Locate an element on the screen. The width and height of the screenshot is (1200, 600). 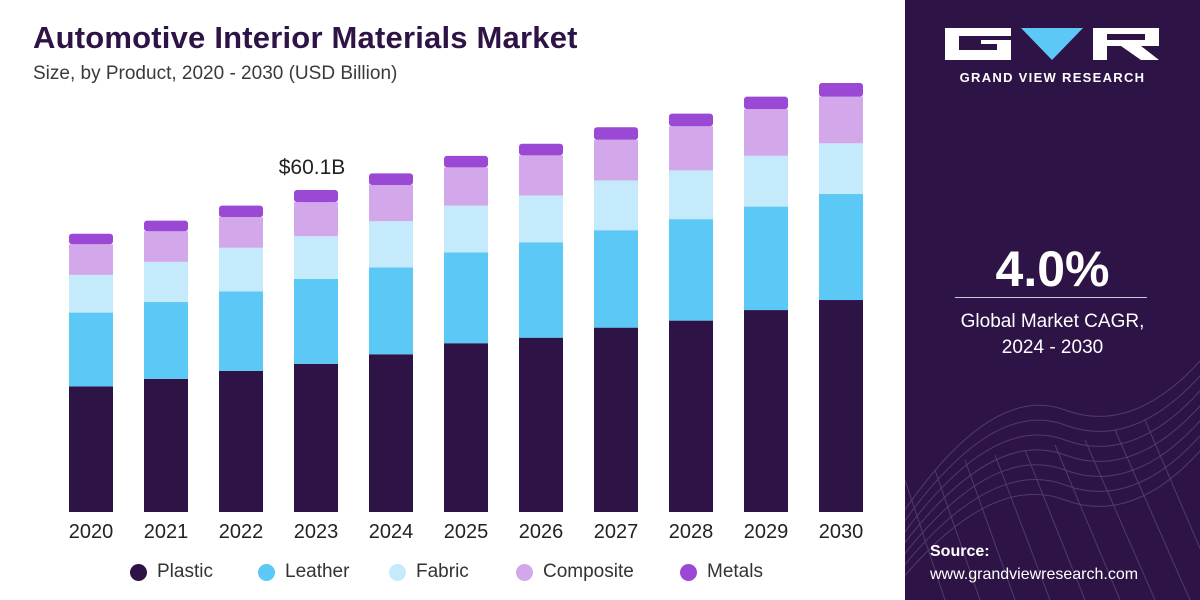
bar-segment-metals-2025 is located at coordinates (466, 161).